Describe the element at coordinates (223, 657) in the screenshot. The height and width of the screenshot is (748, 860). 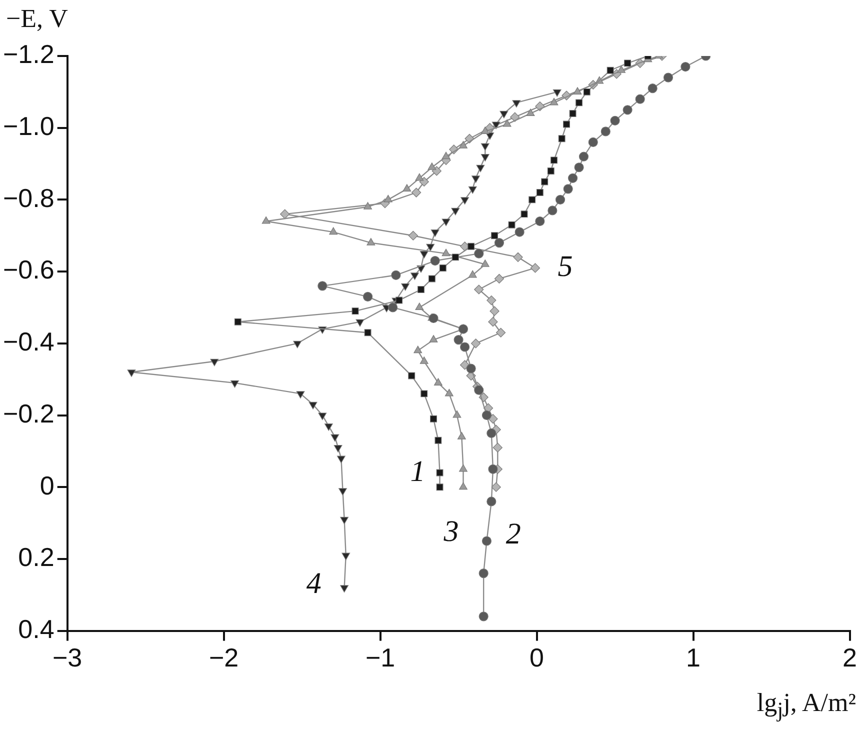
I see `x-tick-label: −2` at that location.